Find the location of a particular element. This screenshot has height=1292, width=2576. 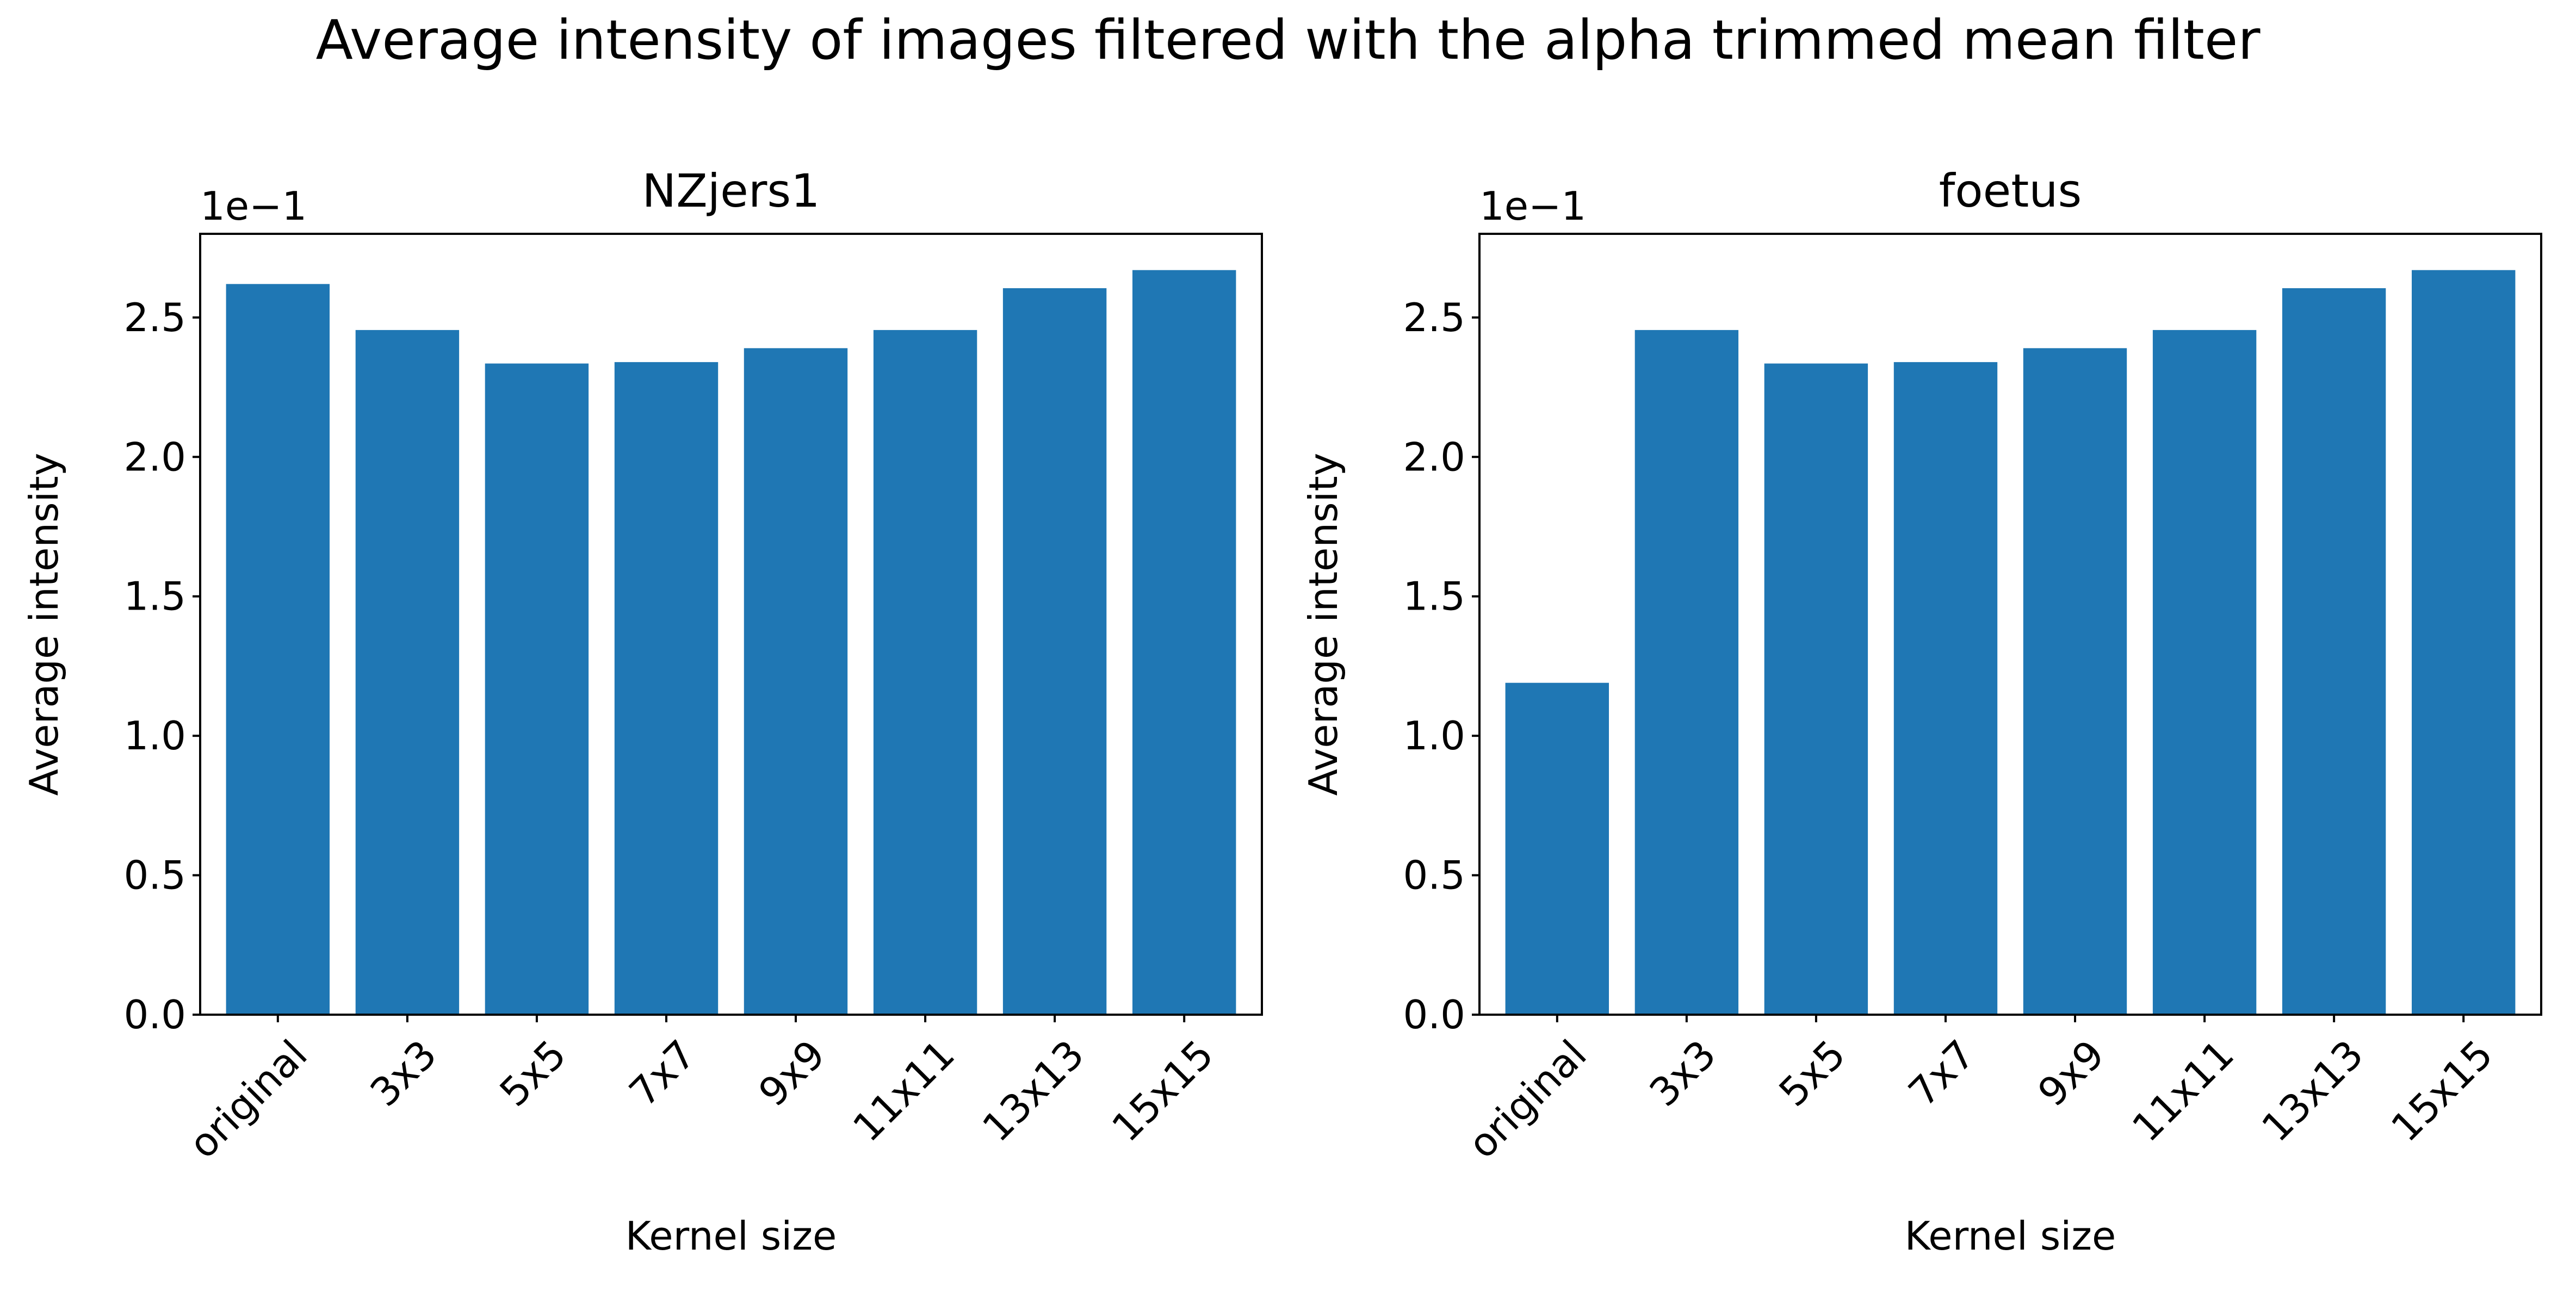

panel-title: NZjers1 is located at coordinates (731, 191).